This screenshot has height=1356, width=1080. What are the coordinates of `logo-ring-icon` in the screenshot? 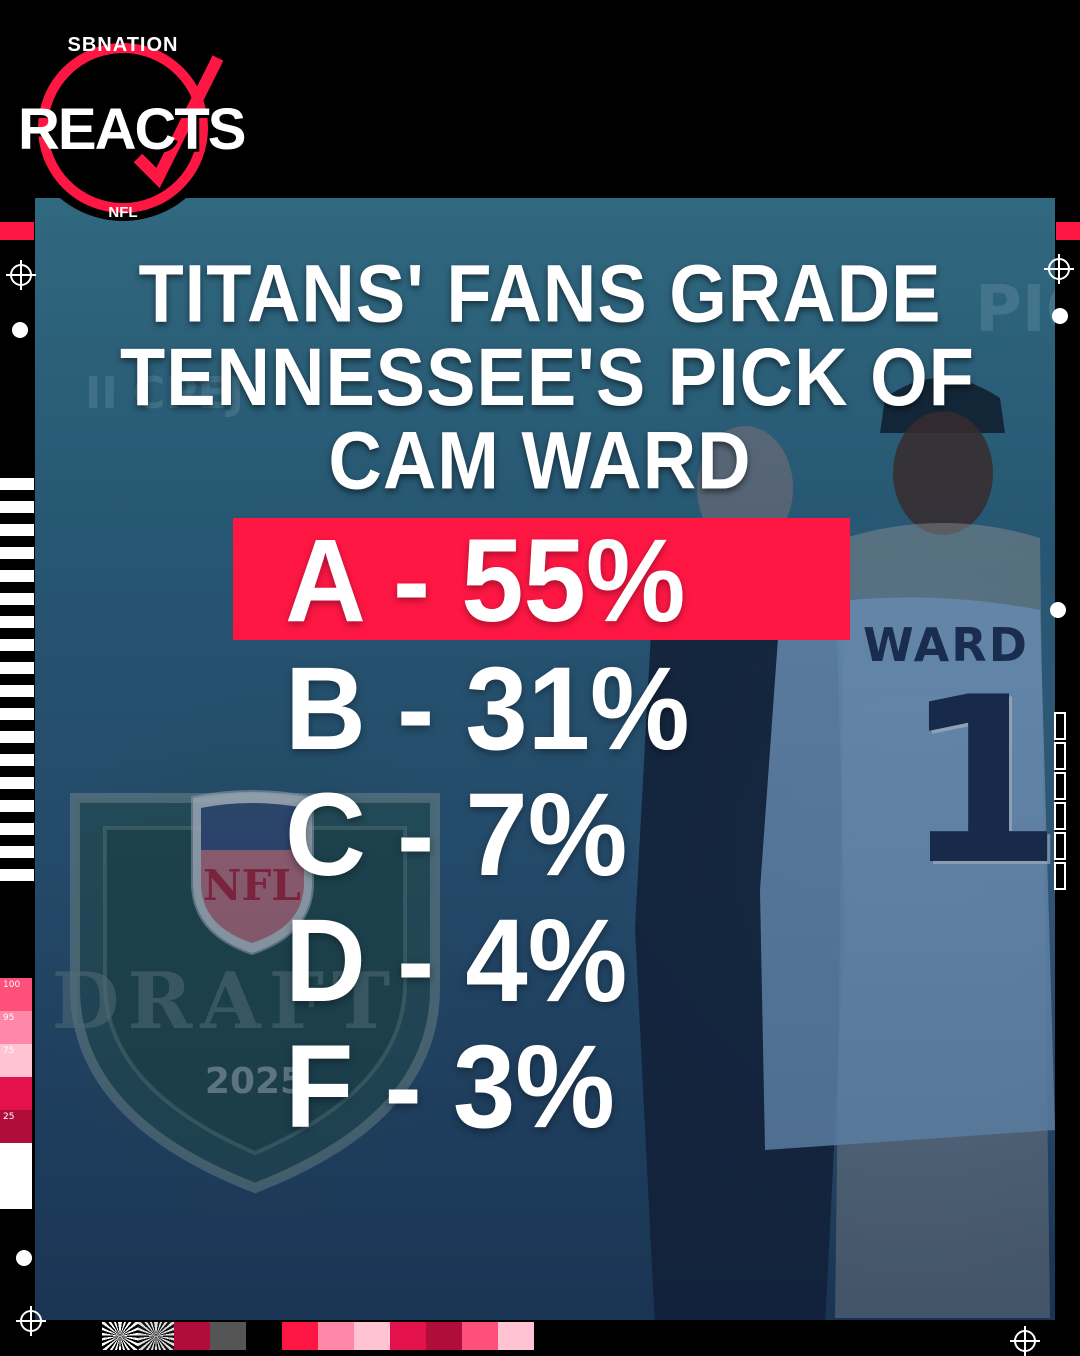 It's located at (124, 123).